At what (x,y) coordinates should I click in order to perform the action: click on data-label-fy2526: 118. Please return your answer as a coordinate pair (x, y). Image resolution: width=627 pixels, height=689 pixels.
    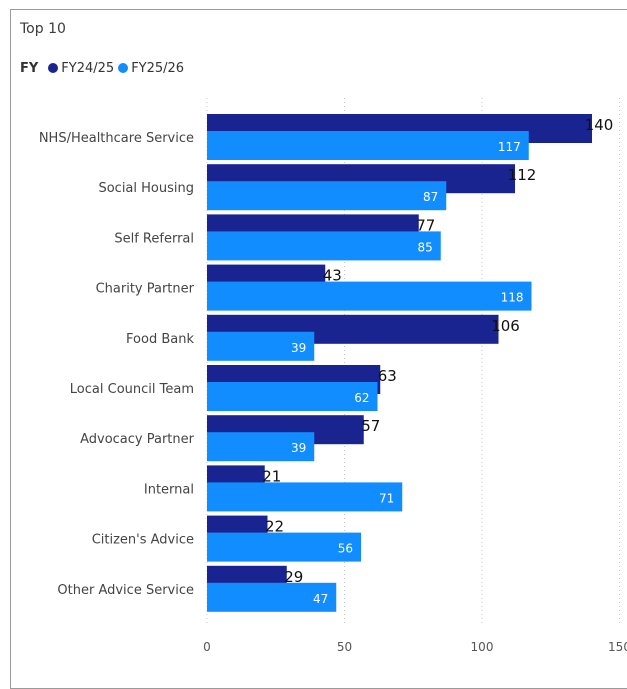
    Looking at the image, I should click on (512, 298).